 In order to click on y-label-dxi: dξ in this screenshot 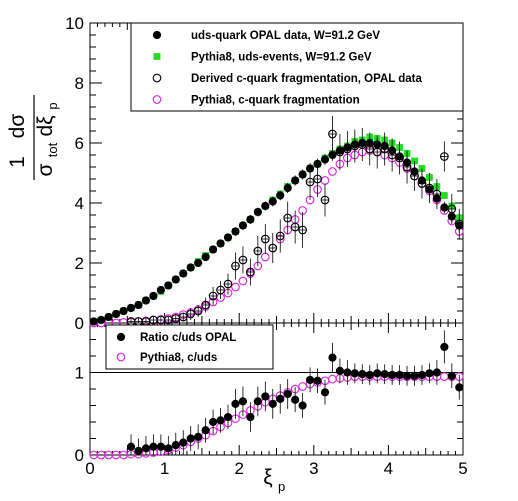, I will do `click(45, 125)`.